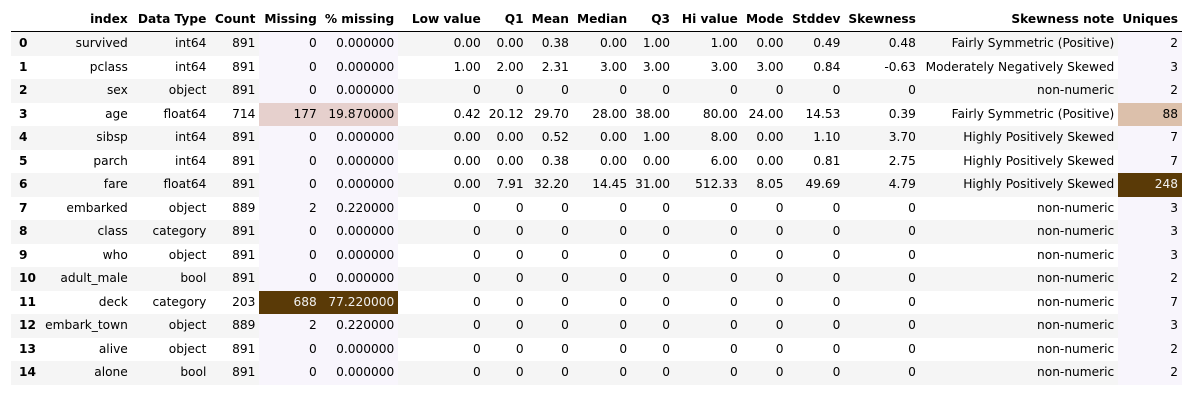 The image size is (1182, 403). What do you see at coordinates (86, 161) in the screenshot?
I see `cell-index: parch` at bounding box center [86, 161].